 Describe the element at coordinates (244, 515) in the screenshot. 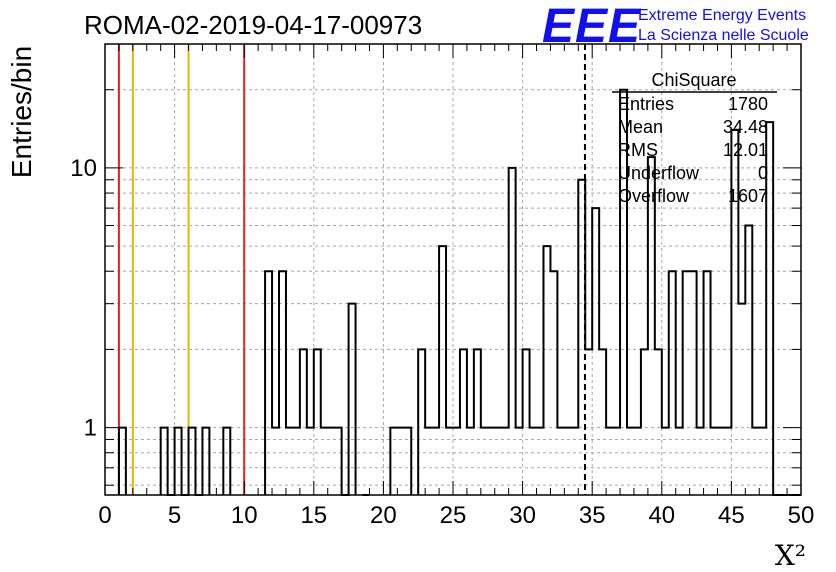

I see `x-tick-label: 10` at that location.